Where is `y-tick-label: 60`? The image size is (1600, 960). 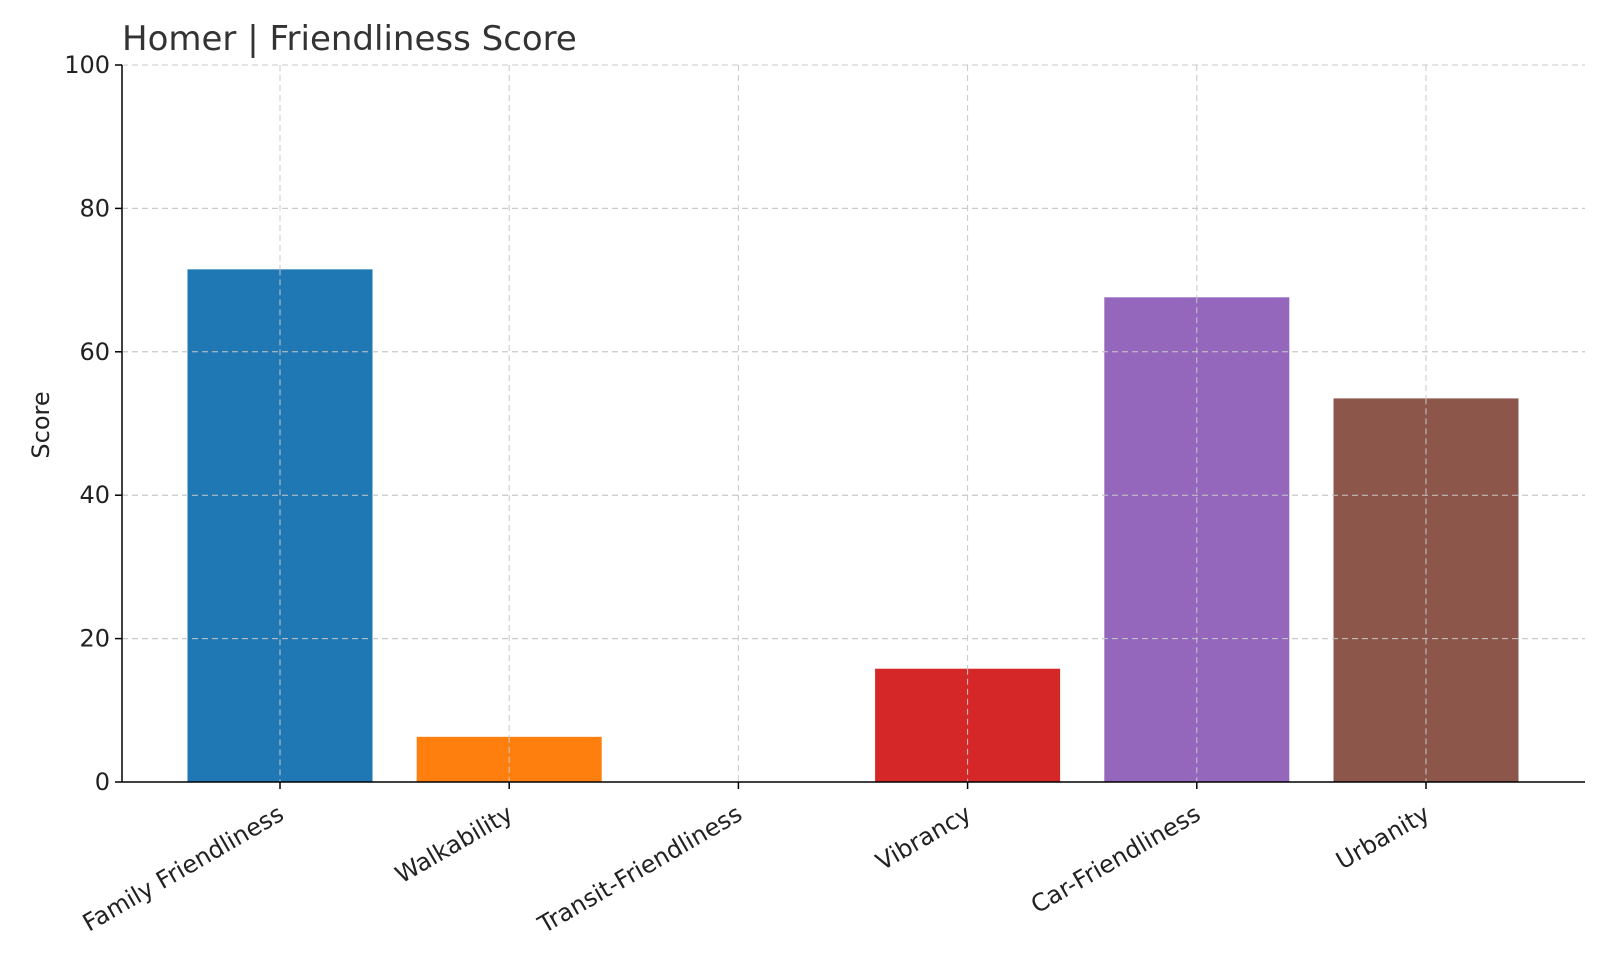 y-tick-label: 60 is located at coordinates (94, 352).